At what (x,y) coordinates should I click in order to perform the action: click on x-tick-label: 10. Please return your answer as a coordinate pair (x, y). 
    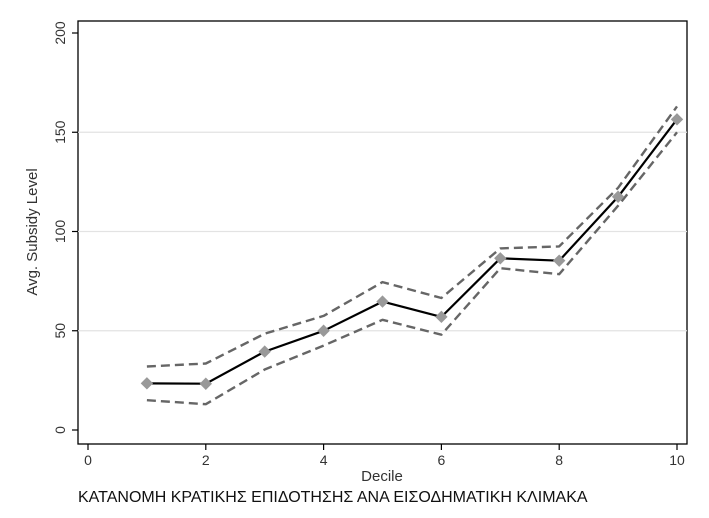
    Looking at the image, I should click on (677, 460).